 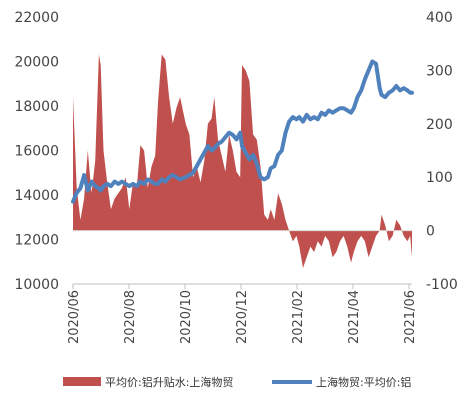 I want to click on right-y-axis: -100 0 100 200 300 400, so click(x=442, y=151).